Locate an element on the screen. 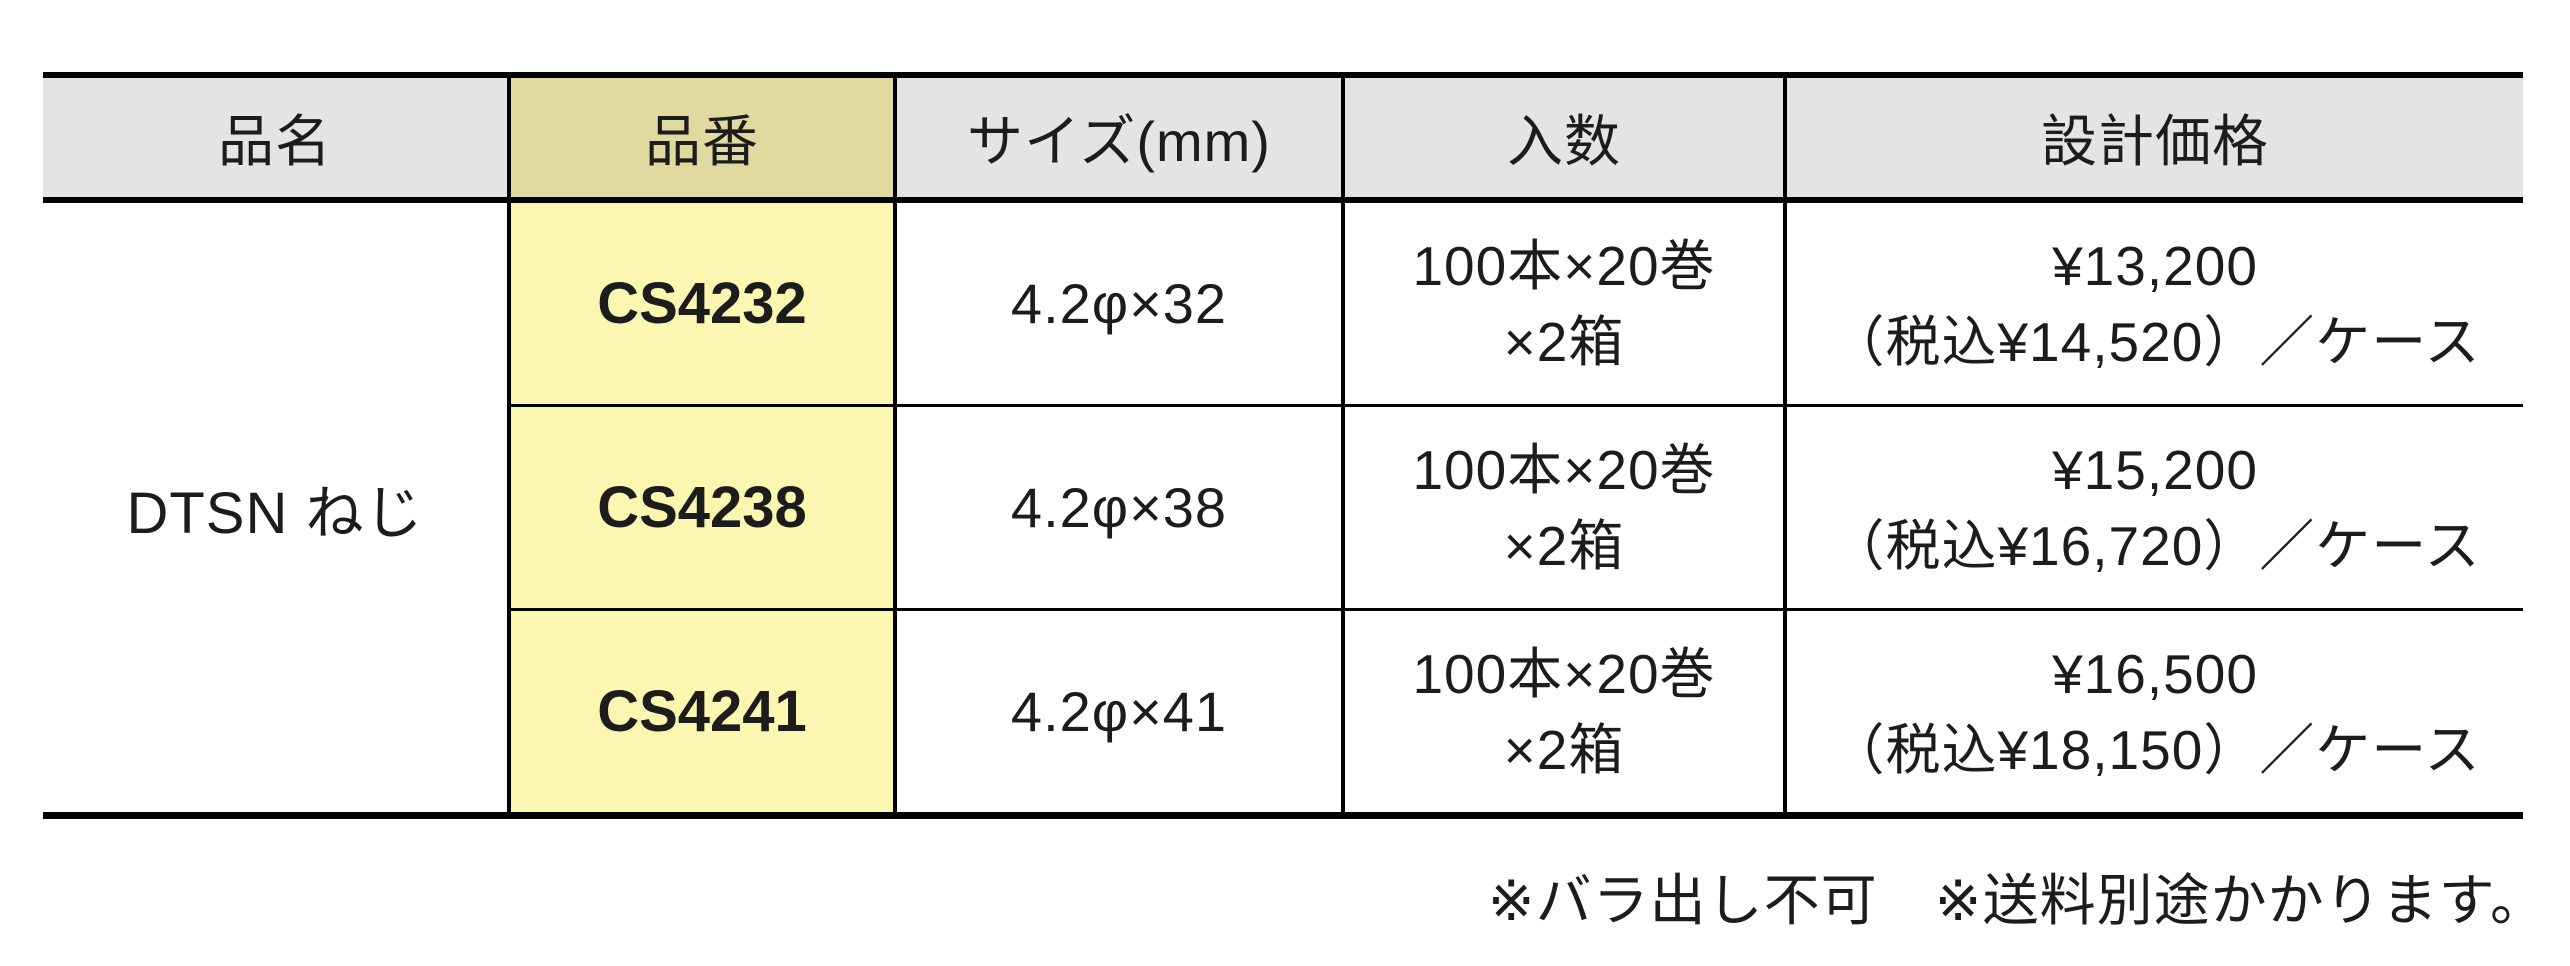 This screenshot has width=2570, height=966. part-number-cell: CS4241 is located at coordinates (701, 712).